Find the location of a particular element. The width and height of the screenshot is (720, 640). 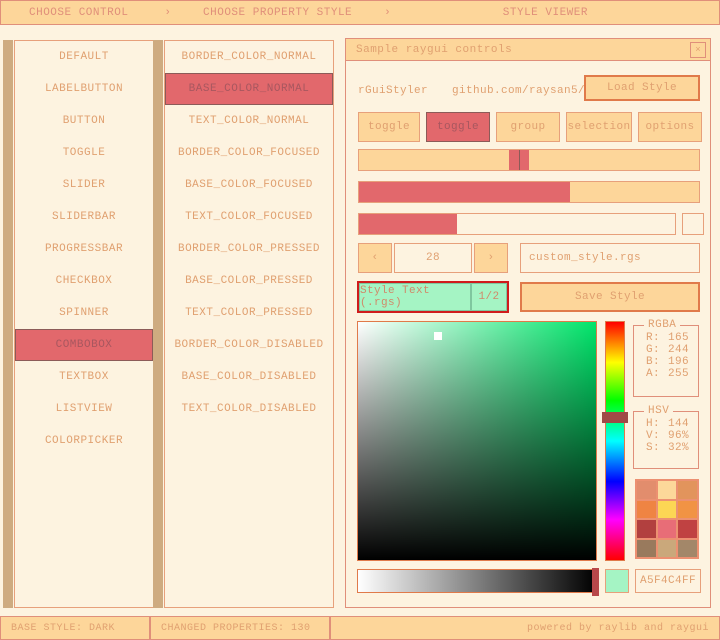

property-item-label: BASE_COLOR_PRESSED is located at coordinates (249, 281).